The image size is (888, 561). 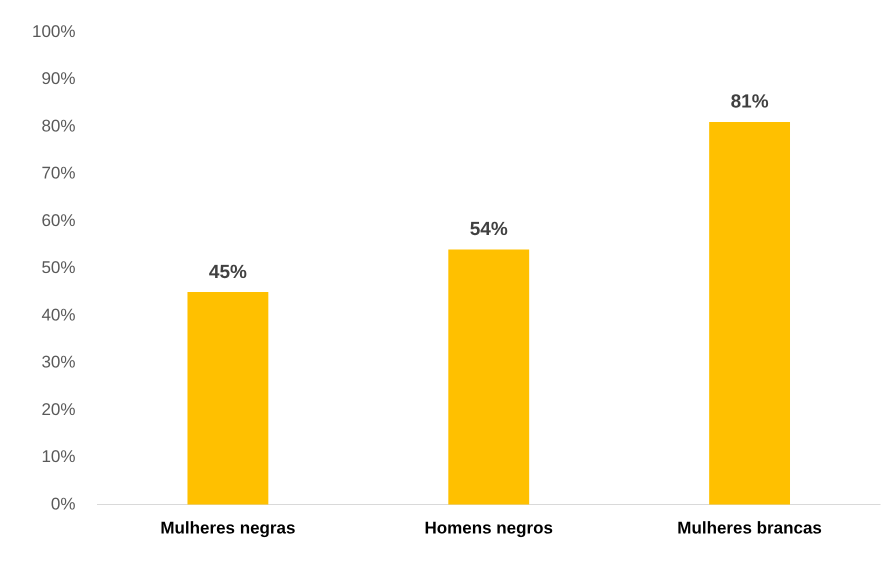 I want to click on y-tick-label: 10%, so click(x=58, y=456).